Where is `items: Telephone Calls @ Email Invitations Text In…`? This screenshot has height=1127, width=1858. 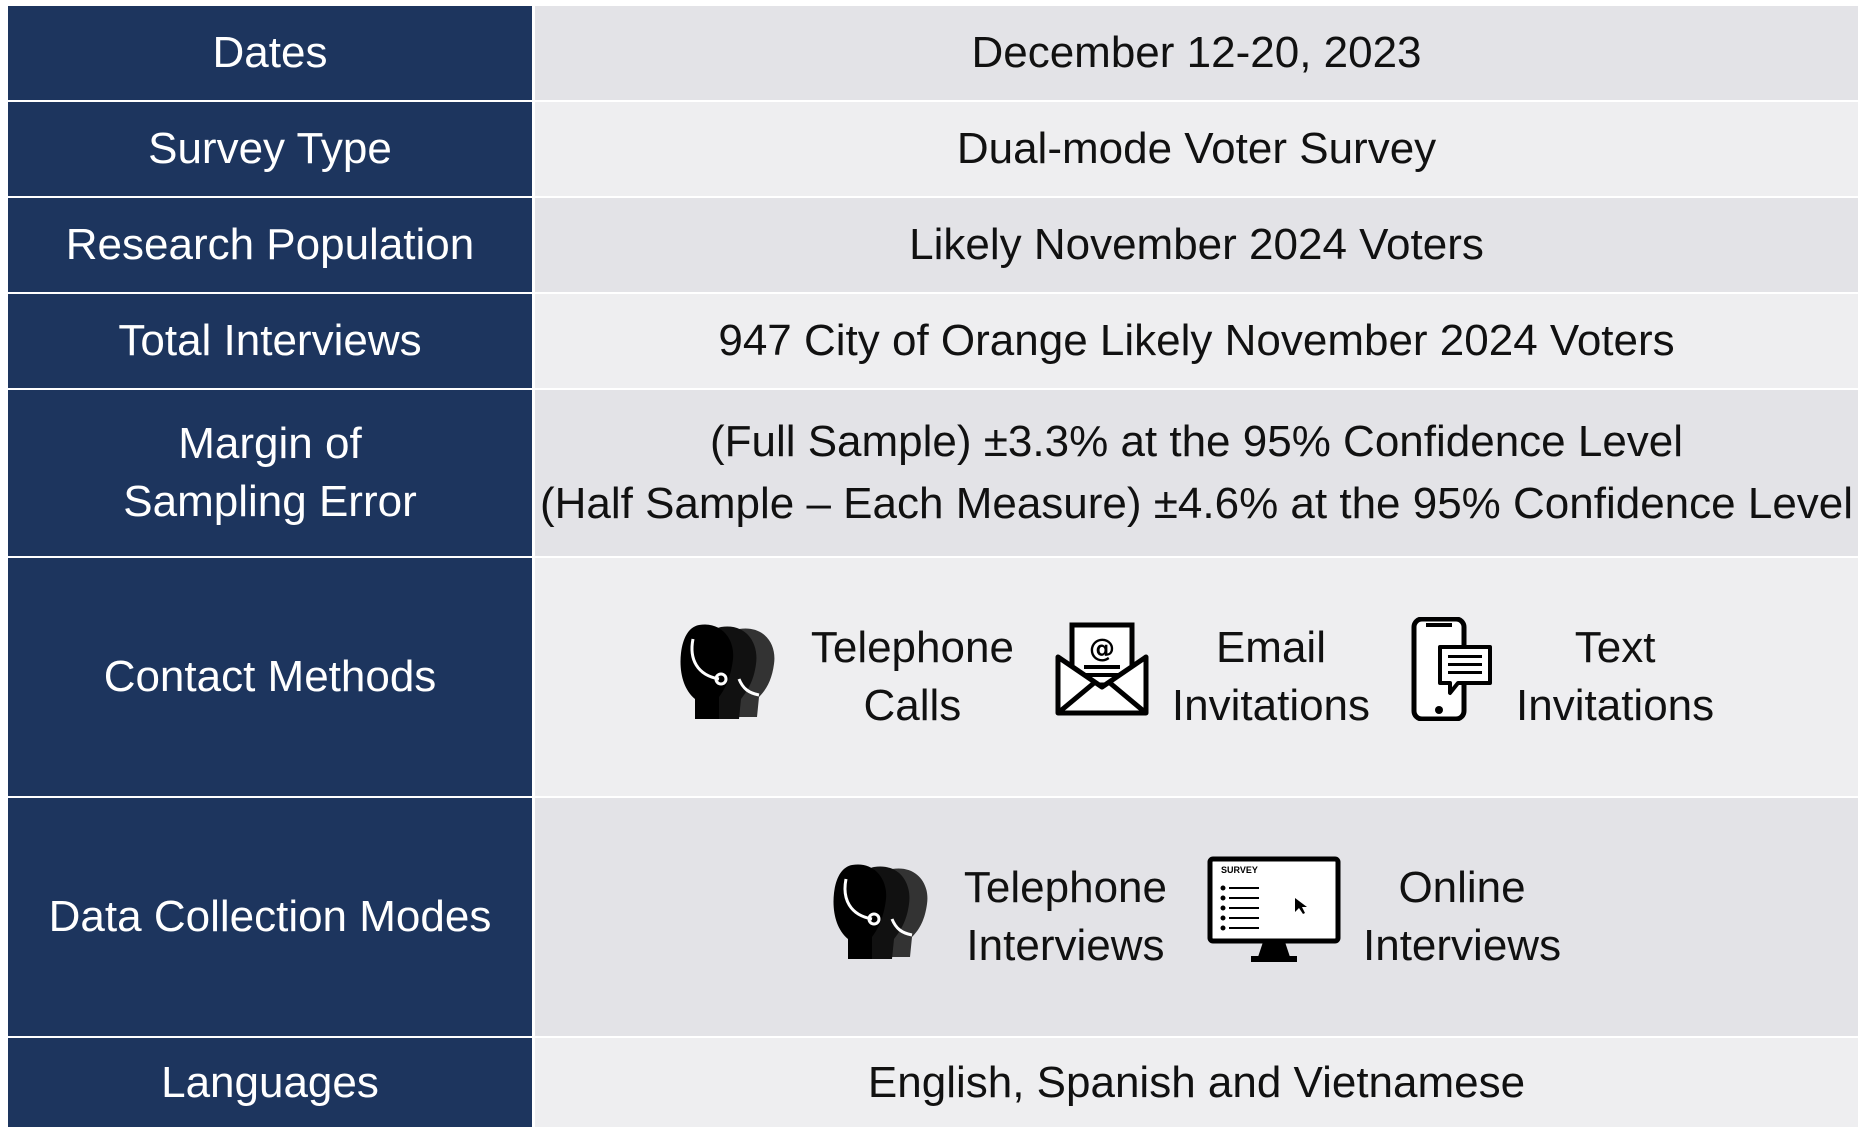
items: Telephone Calls @ Email Invitations Text In… is located at coordinates (1196, 677).